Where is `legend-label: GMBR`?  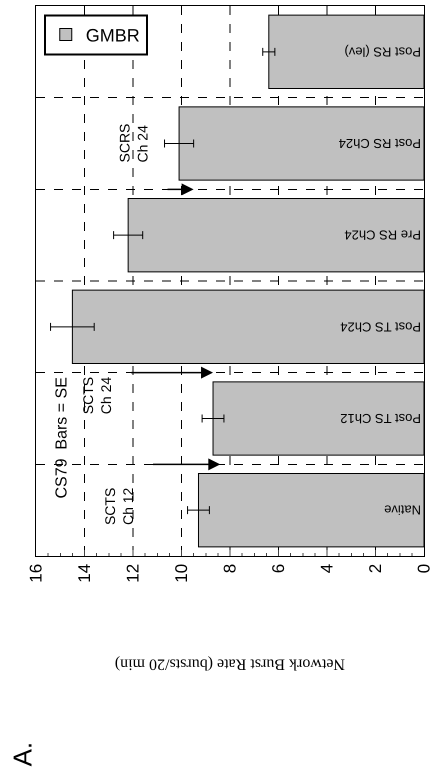
legend-label: GMBR is located at coordinates (113, 35).